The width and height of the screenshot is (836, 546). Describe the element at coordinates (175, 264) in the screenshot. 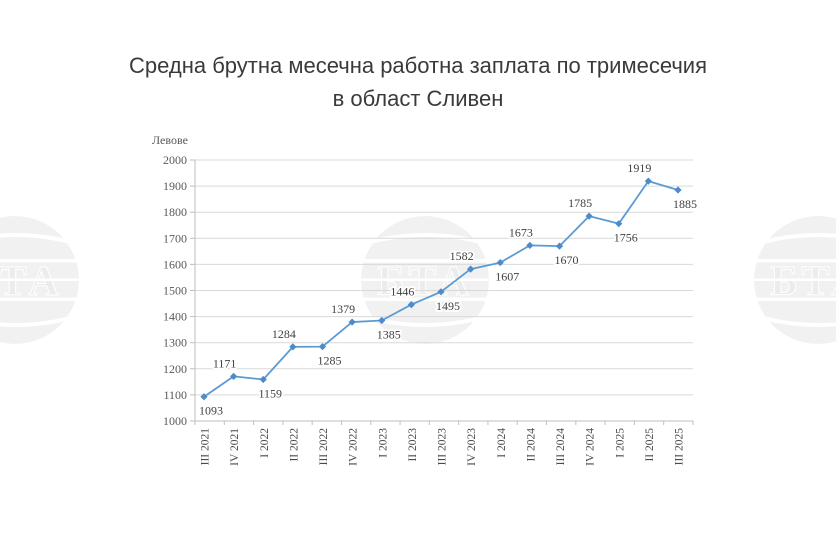

I see `y-tick-label: 1600` at that location.